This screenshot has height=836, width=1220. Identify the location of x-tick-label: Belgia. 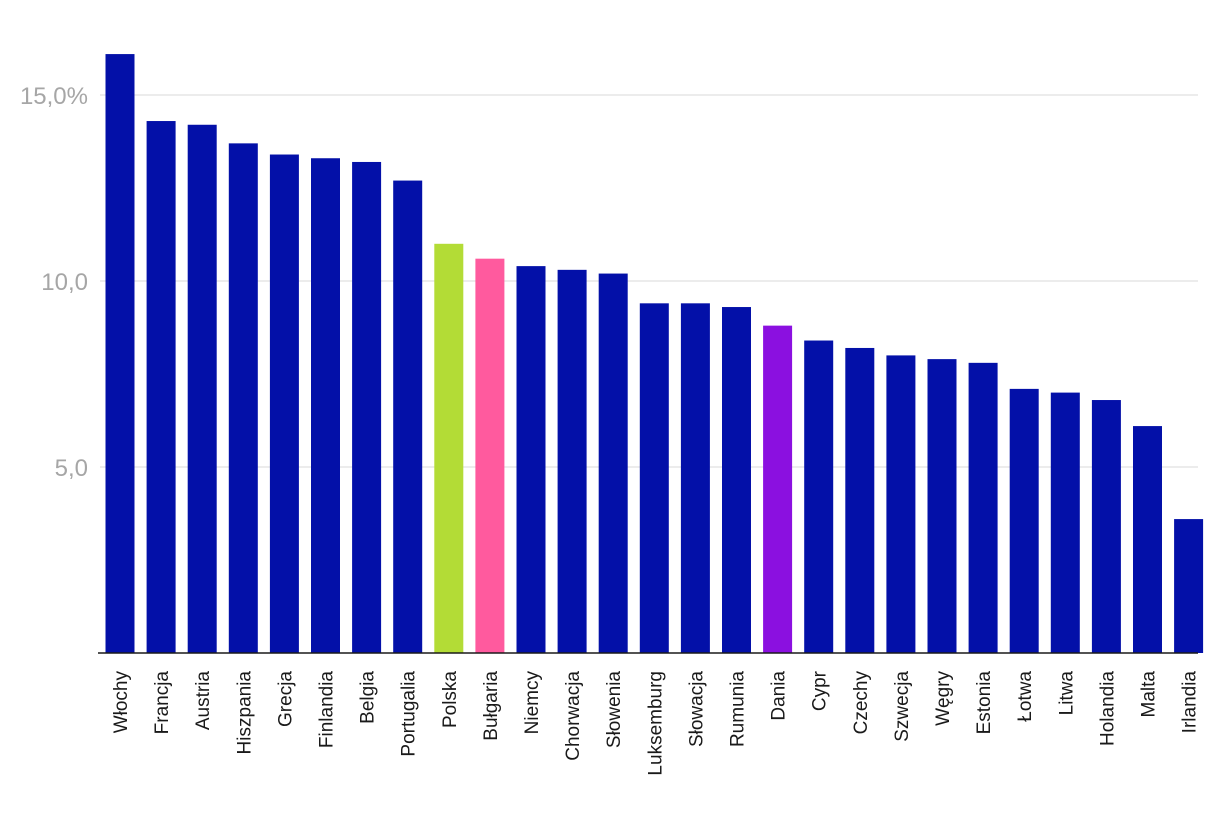
(368, 697).